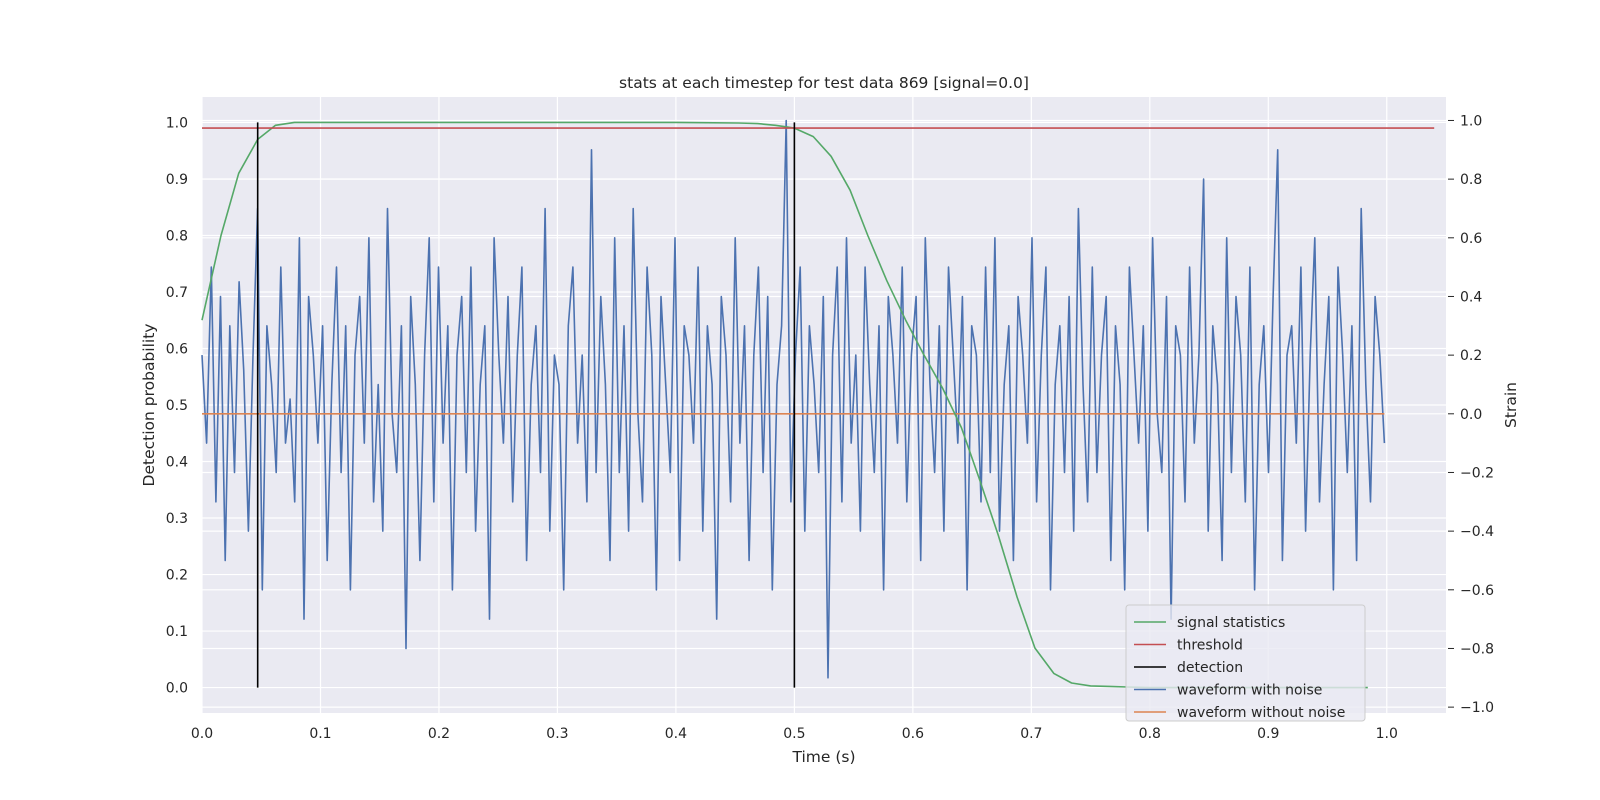 This screenshot has height=800, width=1600. I want to click on legend-label: threshold, so click(1210, 646).